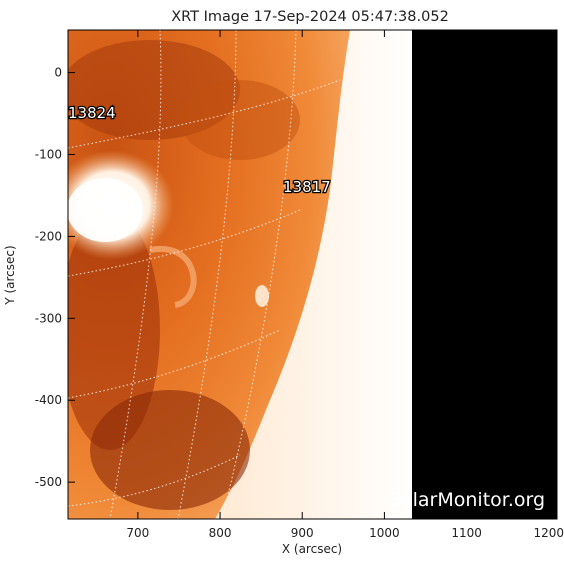 This screenshot has height=564, width=564. What do you see at coordinates (466, 533) in the screenshot?
I see `x-tick-label: 1100` at bounding box center [466, 533].